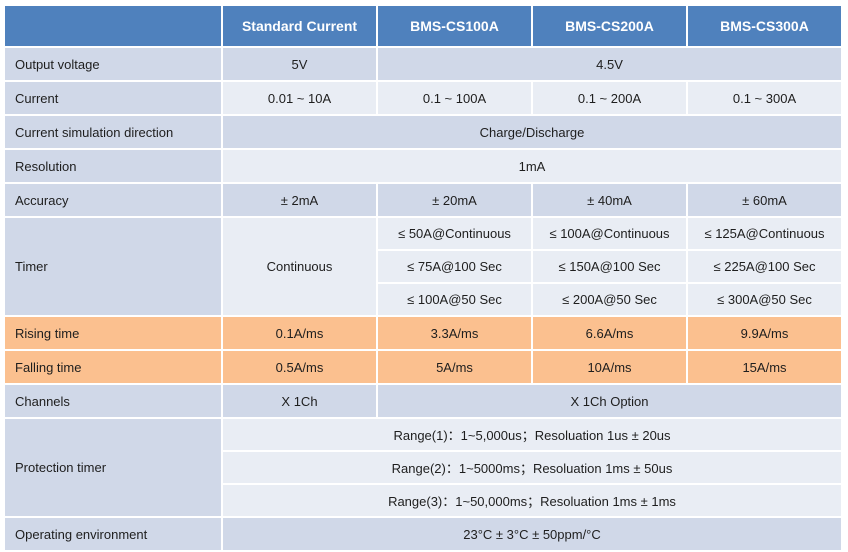  I want to click on row-label: Current, so click(113, 98).